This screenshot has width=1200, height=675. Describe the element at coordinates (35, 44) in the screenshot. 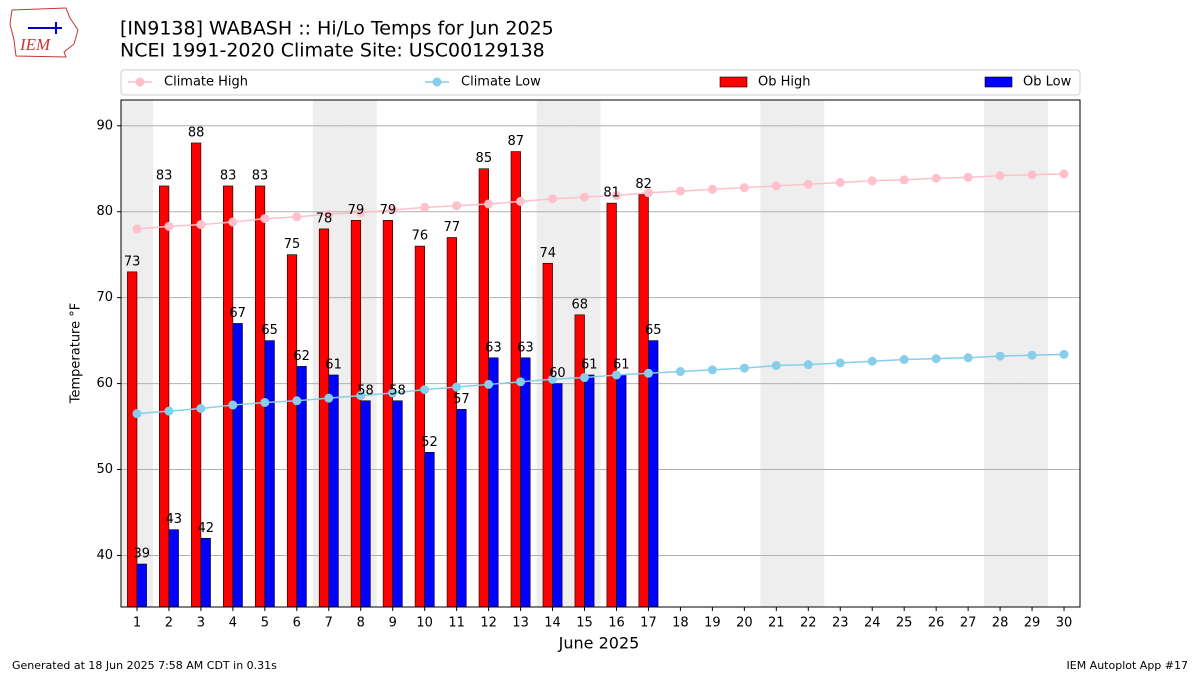

I see `logo-text: IEM` at that location.